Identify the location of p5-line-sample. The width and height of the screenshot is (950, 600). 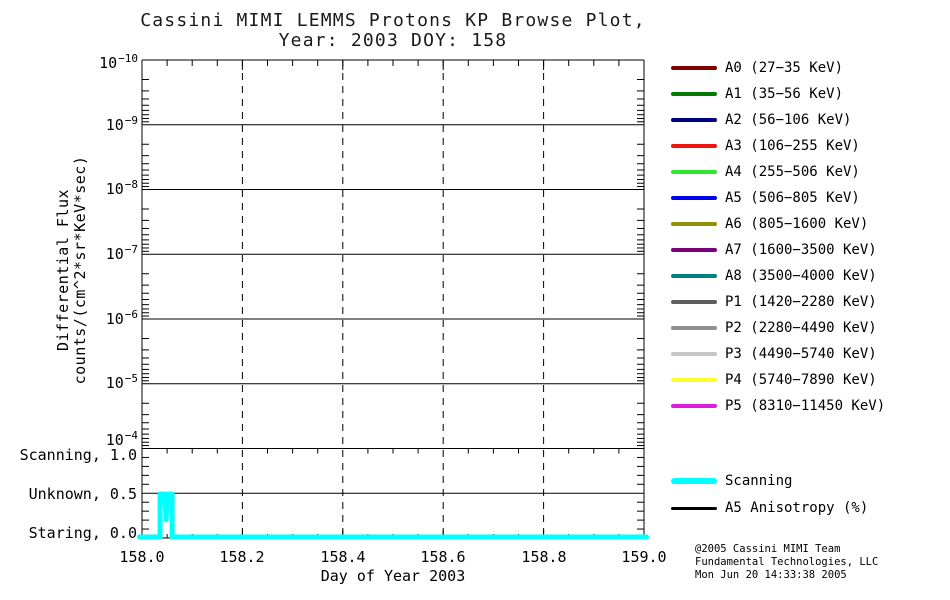
(694, 406).